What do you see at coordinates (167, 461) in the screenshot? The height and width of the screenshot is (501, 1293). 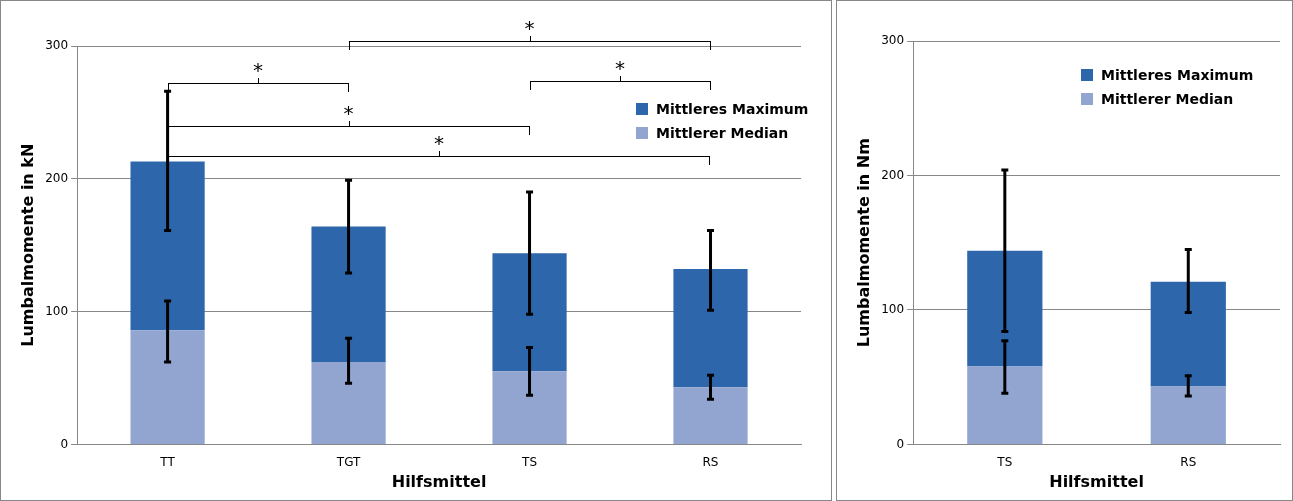 I see `x-tick-label: TT` at bounding box center [167, 461].